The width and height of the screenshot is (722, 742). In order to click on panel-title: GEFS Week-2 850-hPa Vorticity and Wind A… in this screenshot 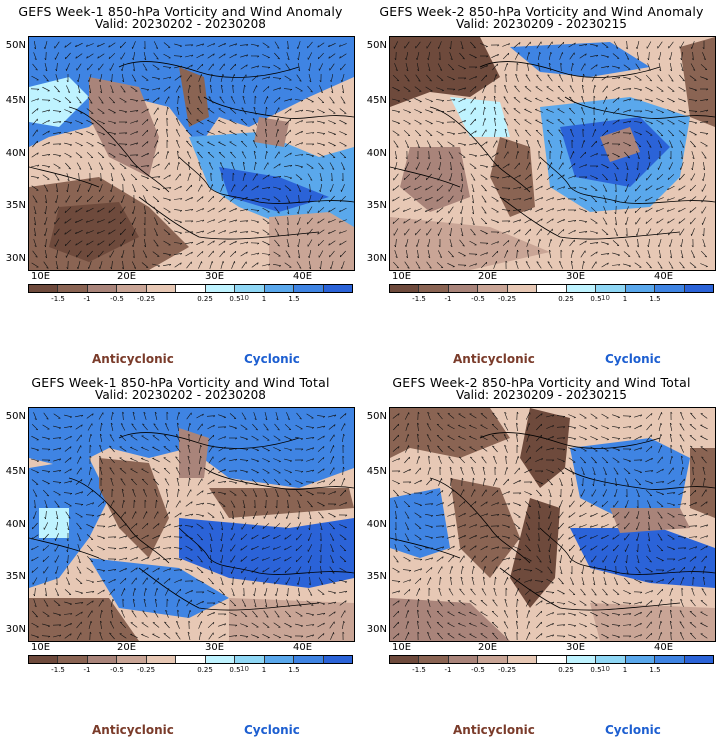, I will do `click(541, 11)`.